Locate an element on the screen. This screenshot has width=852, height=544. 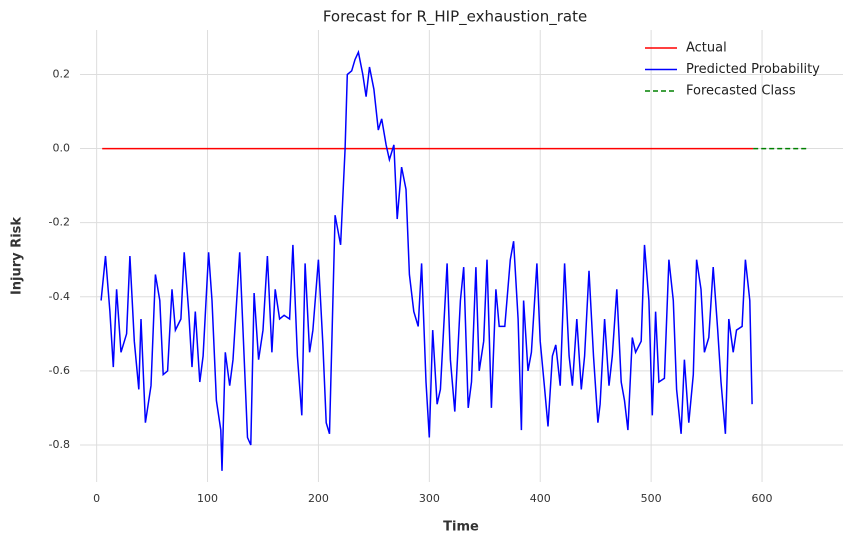
x-axis-label: Time is located at coordinates (461, 527).